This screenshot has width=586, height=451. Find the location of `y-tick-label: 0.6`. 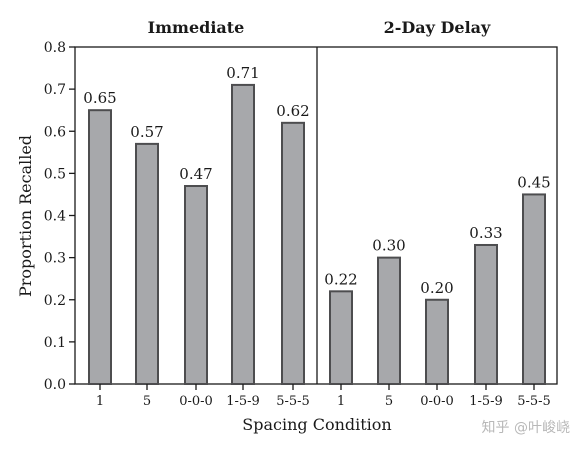

y-tick-label: 0.6 is located at coordinates (55, 132).